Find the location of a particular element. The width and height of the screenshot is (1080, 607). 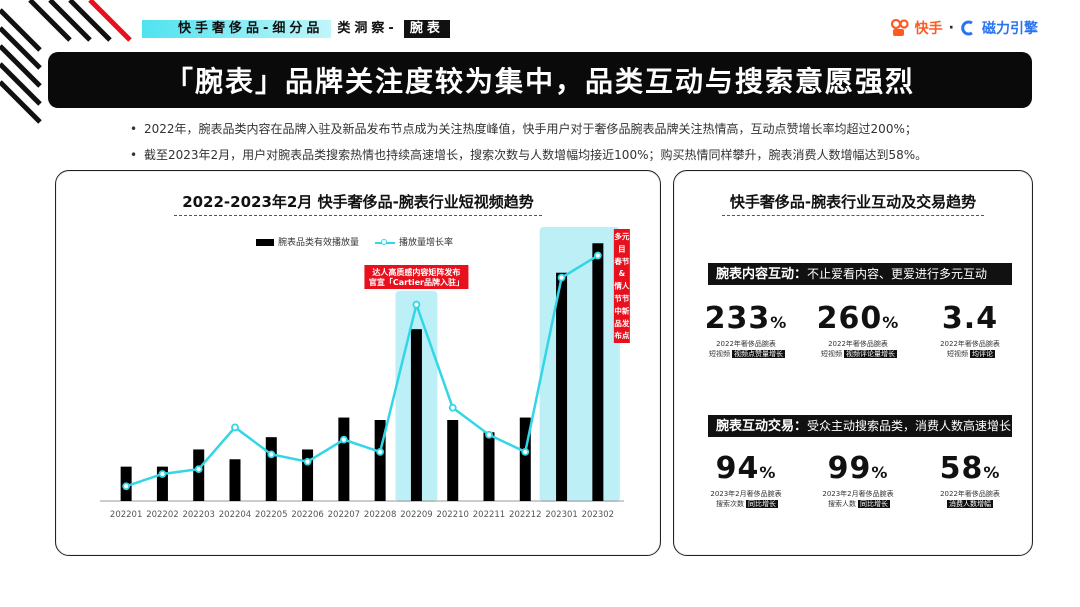

tick-202206: 202206 is located at coordinates (307, 515).